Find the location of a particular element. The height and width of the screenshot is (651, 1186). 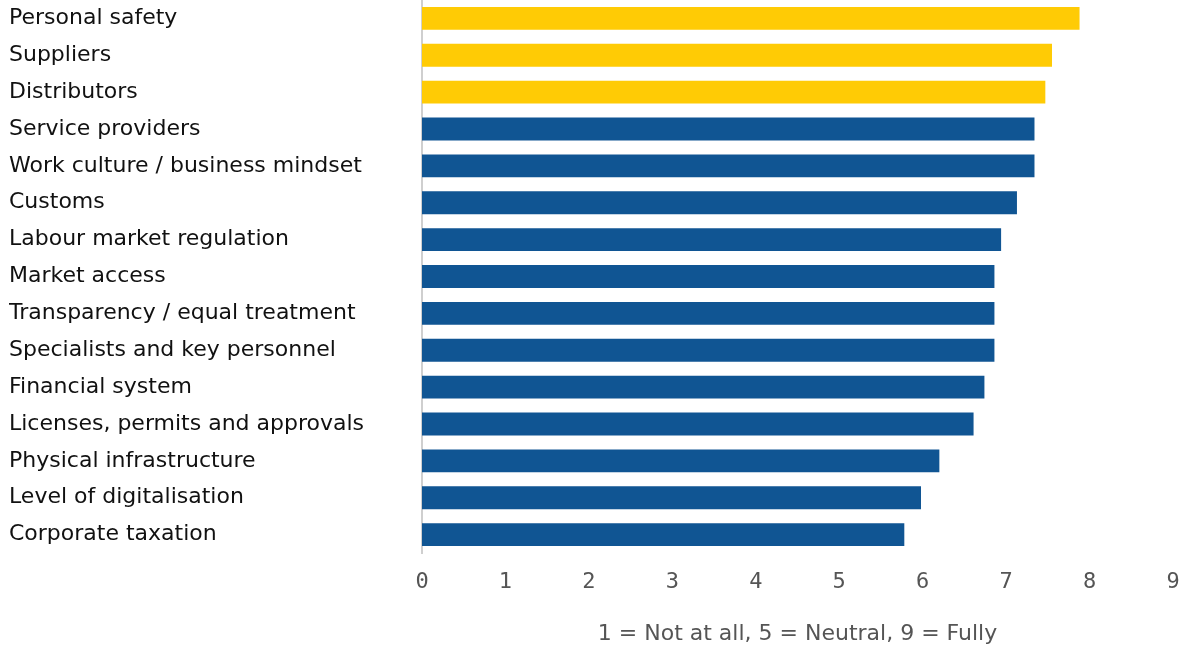

x-tick-label: 2 is located at coordinates (589, 580).